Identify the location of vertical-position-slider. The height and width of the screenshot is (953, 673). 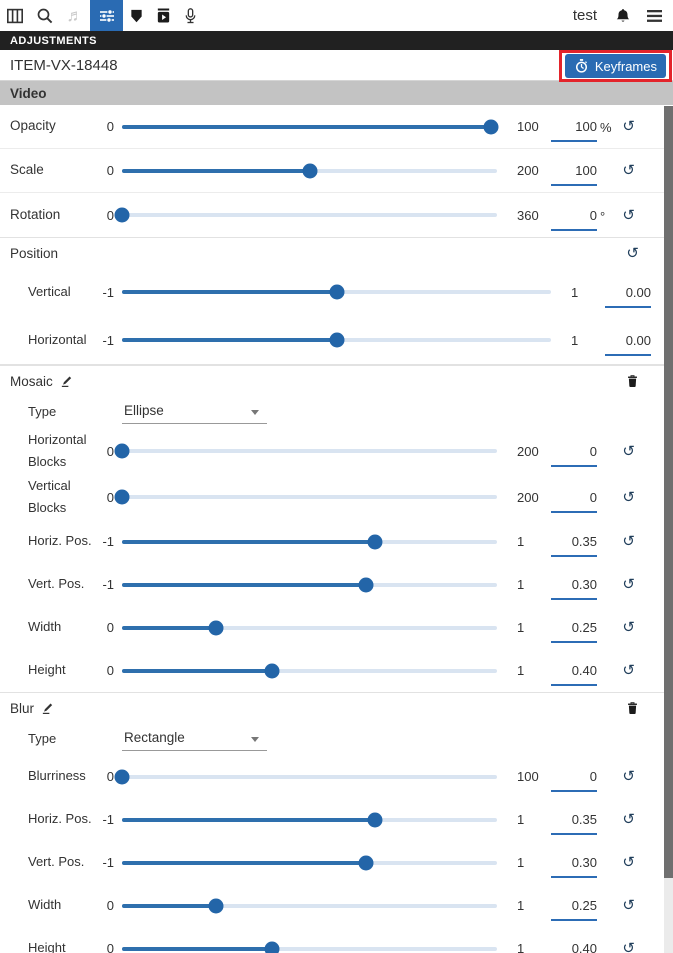
(336, 292).